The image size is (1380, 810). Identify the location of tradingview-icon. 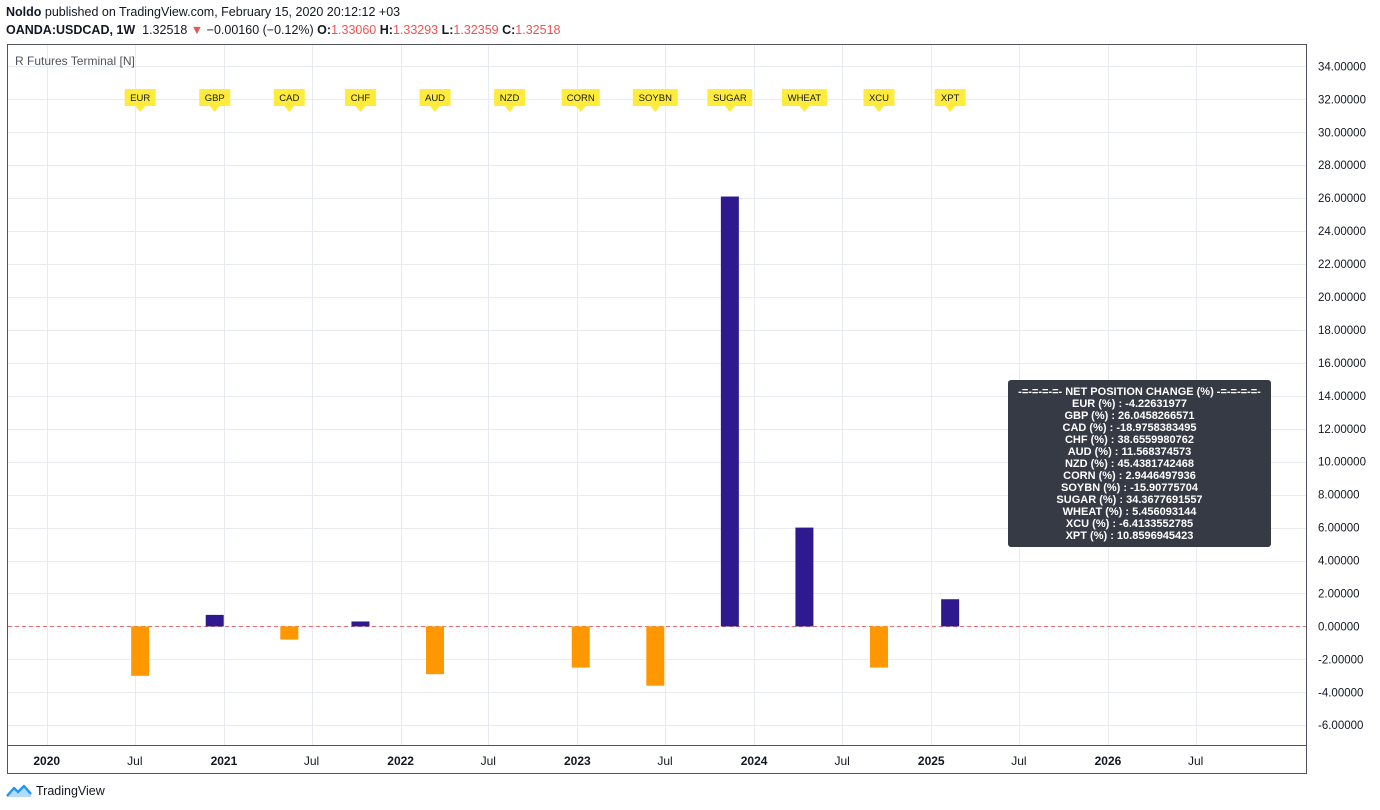
(19, 790).